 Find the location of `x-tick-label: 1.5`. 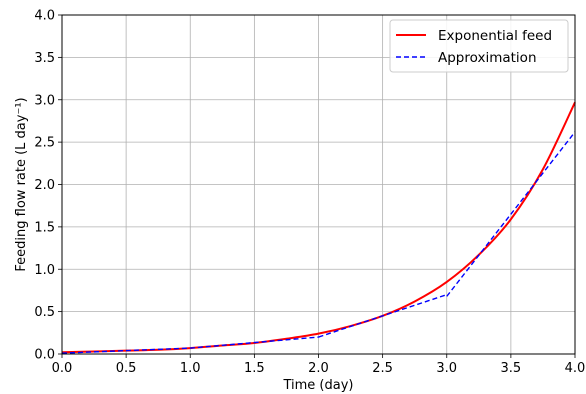

x-tick-label: 1.5 is located at coordinates (254, 368).